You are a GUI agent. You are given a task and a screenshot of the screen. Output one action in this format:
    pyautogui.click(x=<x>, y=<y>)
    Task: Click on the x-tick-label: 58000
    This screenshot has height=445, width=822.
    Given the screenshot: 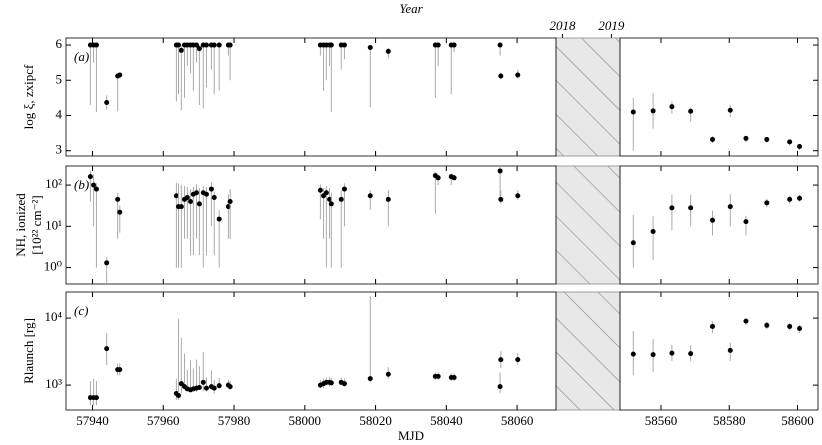 What is the action you would take?
    pyautogui.click(x=305, y=420)
    